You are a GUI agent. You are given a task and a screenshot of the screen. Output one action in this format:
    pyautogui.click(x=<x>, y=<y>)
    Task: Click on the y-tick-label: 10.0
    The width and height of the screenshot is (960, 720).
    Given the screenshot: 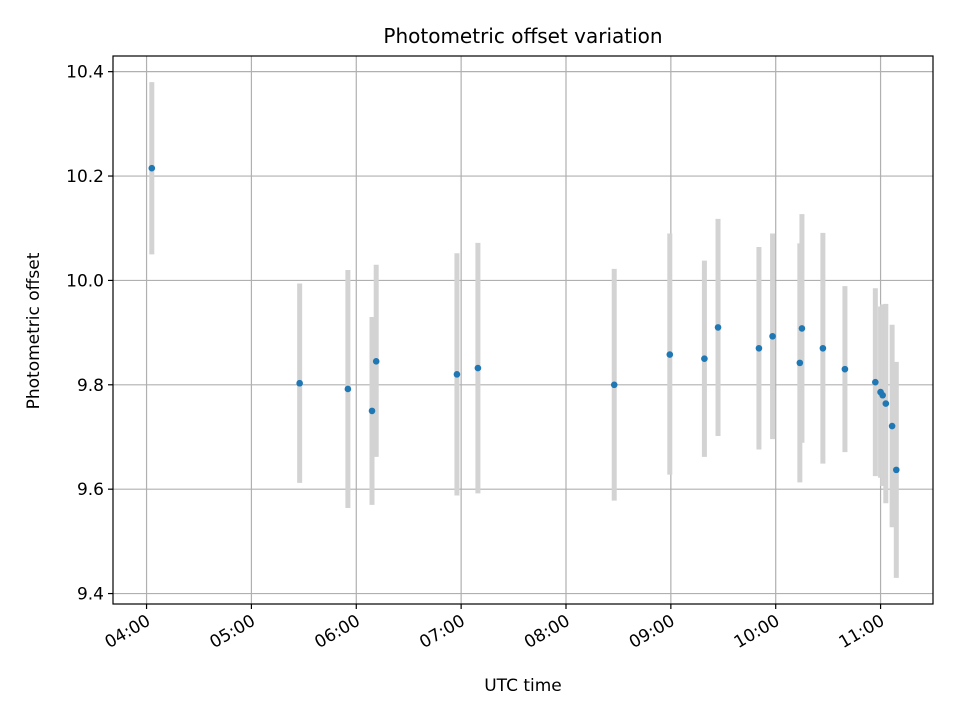 What is the action you would take?
    pyautogui.click(x=85, y=281)
    